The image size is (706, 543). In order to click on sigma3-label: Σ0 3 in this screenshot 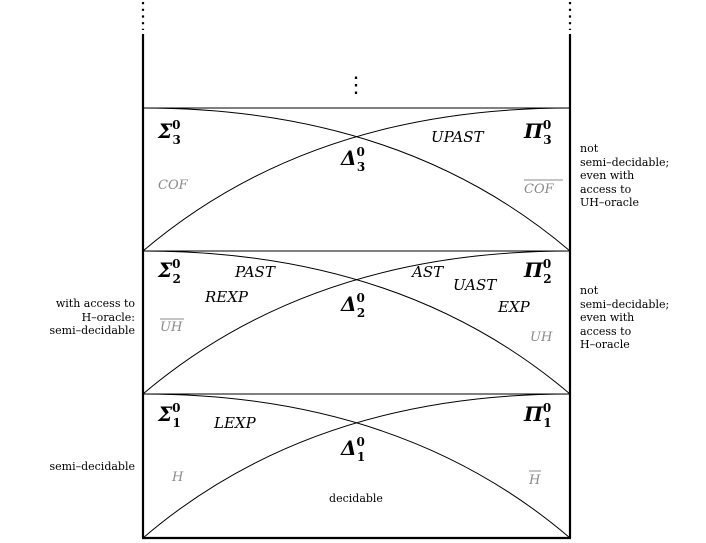, I will do `click(169, 132)`.